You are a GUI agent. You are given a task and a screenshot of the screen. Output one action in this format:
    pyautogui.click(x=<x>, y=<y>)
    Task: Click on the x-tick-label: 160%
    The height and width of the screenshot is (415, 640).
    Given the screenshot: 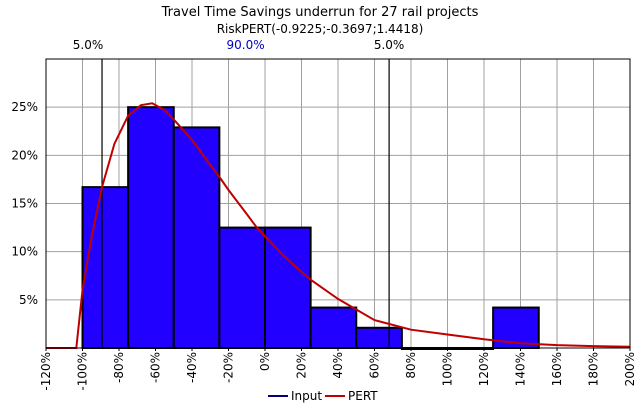 What is the action you would take?
    pyautogui.click(x=557, y=369)
    